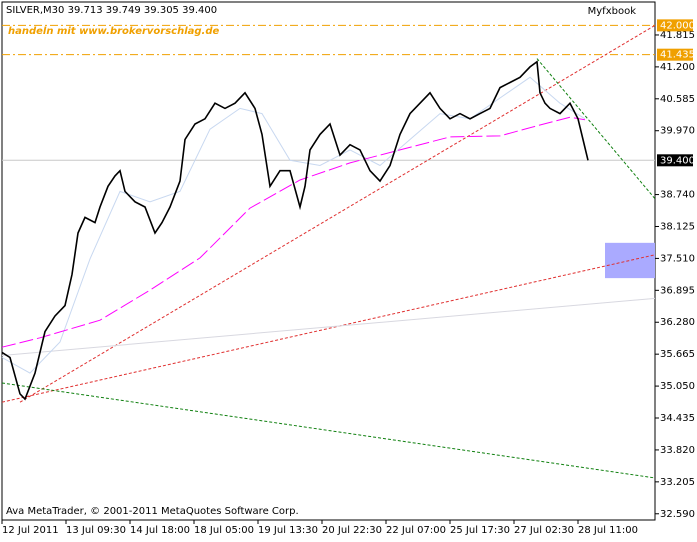 This screenshot has height=542, width=697. I want to click on x-tick-label: 25 Jul 17:30, so click(480, 530).